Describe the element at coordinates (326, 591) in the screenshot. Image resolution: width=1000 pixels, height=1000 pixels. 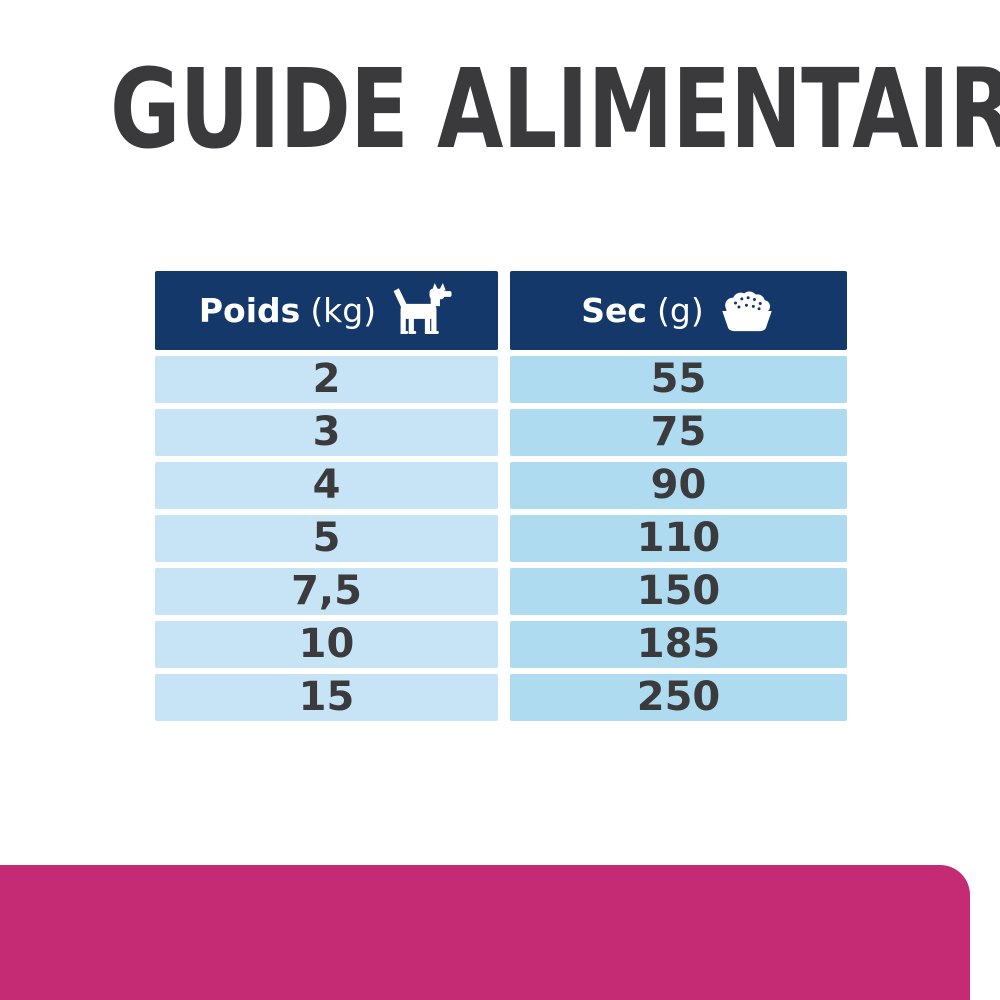
I see `poids-cell: 7,5` at that location.